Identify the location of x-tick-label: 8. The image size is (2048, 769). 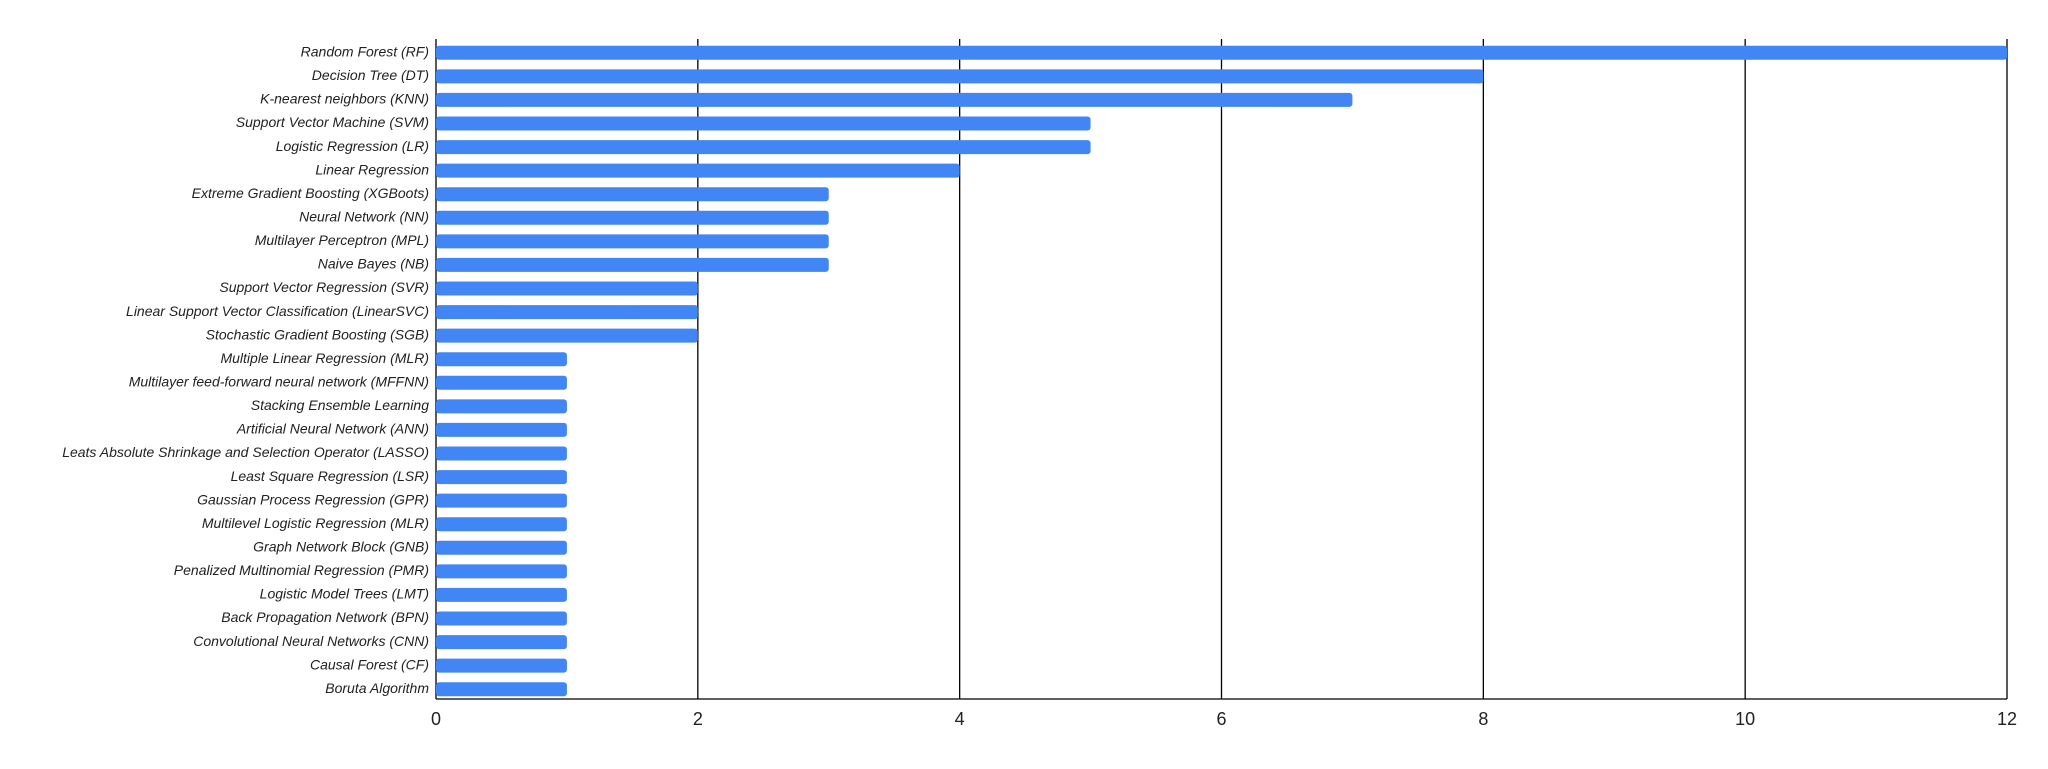
(1483, 719).